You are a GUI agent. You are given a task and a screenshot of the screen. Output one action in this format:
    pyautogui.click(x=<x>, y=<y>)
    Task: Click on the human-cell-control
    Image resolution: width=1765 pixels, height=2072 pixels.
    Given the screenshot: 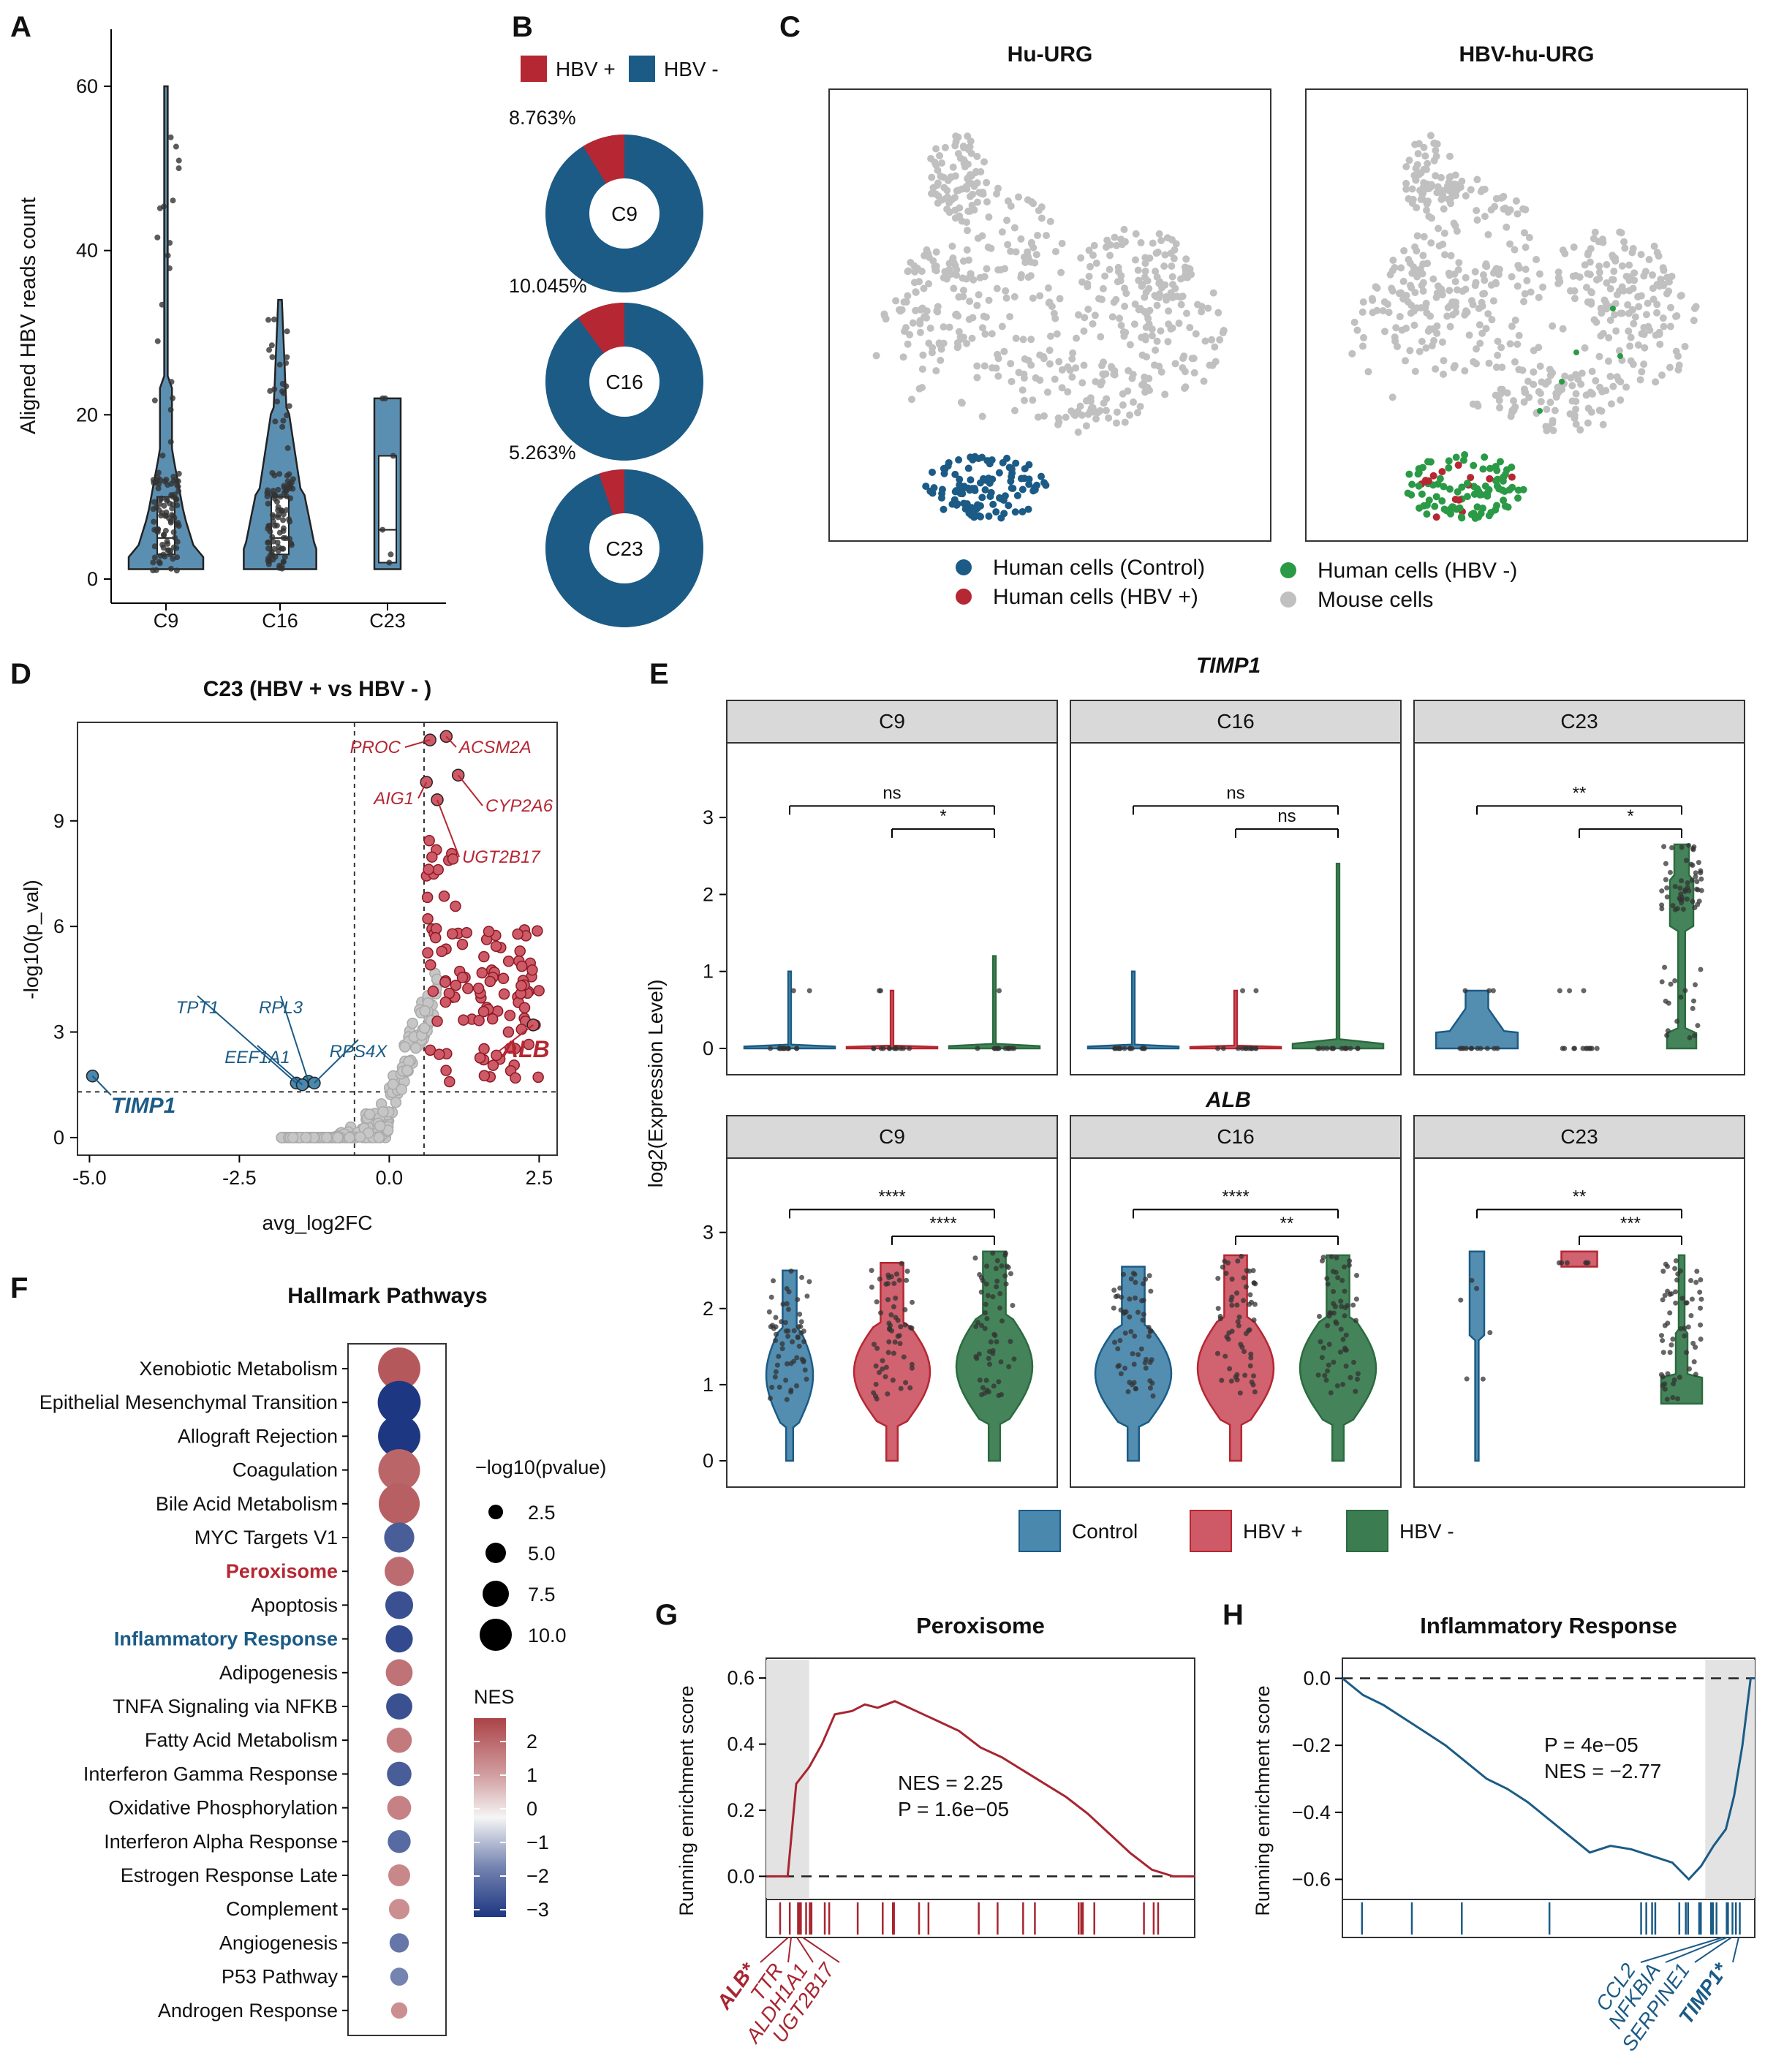 What is the action you would take?
    pyautogui.click(x=1046, y=485)
    